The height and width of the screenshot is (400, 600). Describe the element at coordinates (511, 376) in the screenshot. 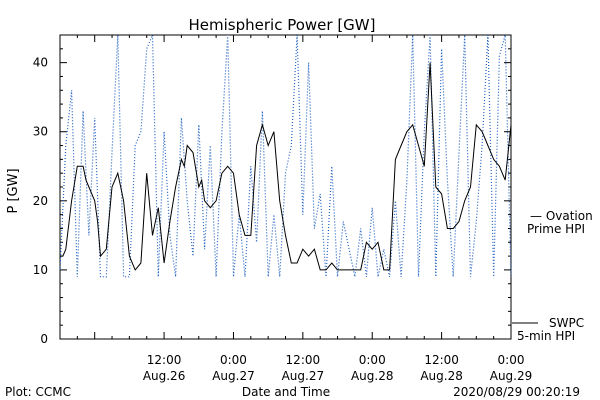

I see `x-tick-label-date: Aug.29` at that location.